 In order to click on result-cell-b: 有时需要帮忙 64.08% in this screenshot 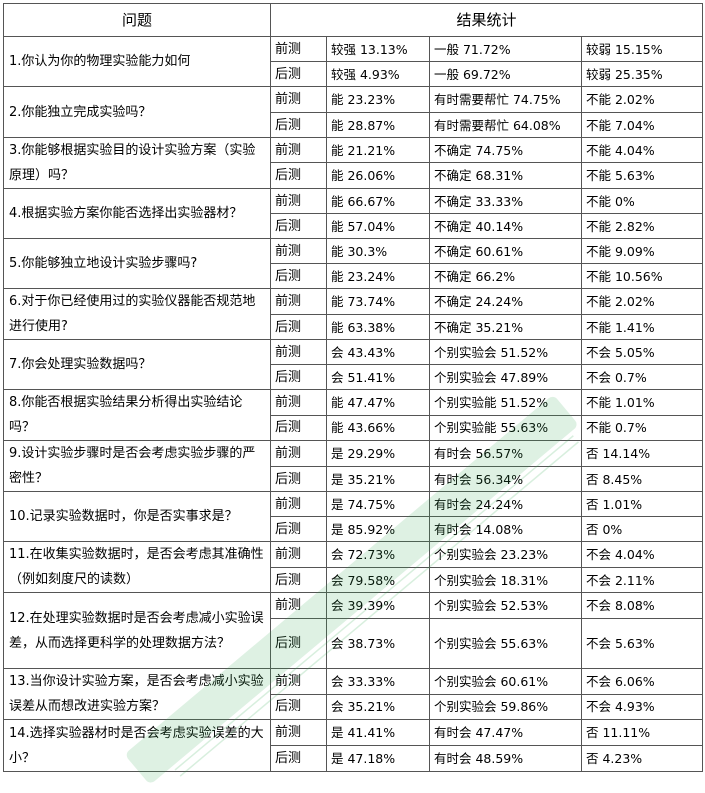, I will do `click(505, 125)`.